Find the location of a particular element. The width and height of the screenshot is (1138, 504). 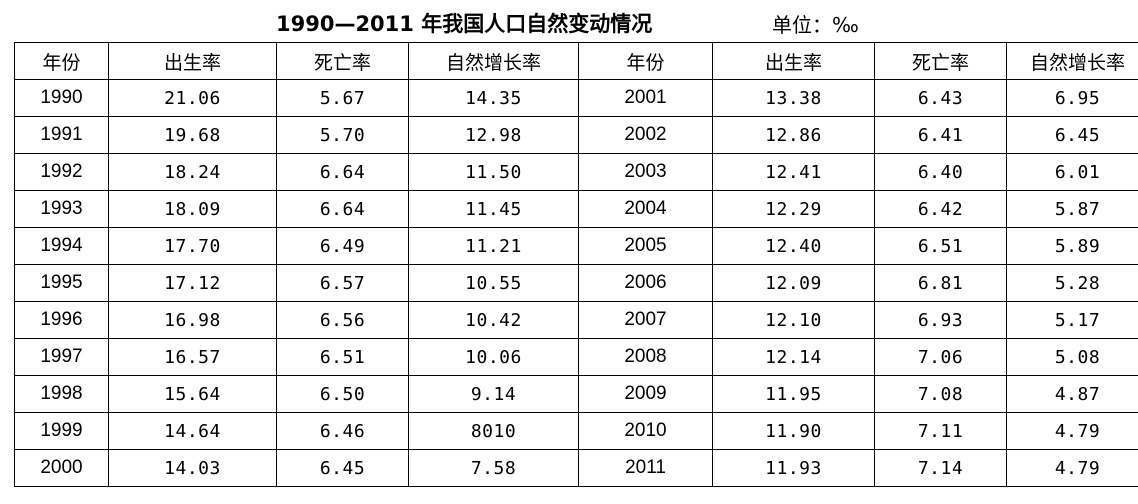

header-birth-rate-2: 出生率 is located at coordinates (793, 61).